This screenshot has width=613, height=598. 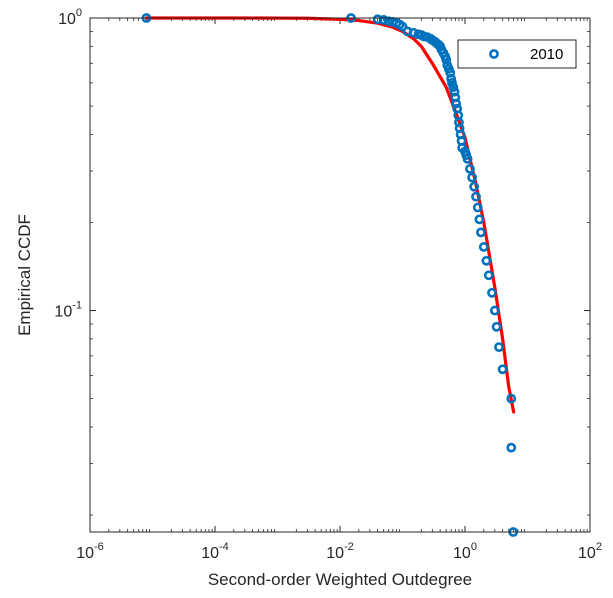 What do you see at coordinates (90, 551) in the screenshot?
I see `x-tick-label: 10⁻⁶` at bounding box center [90, 551].